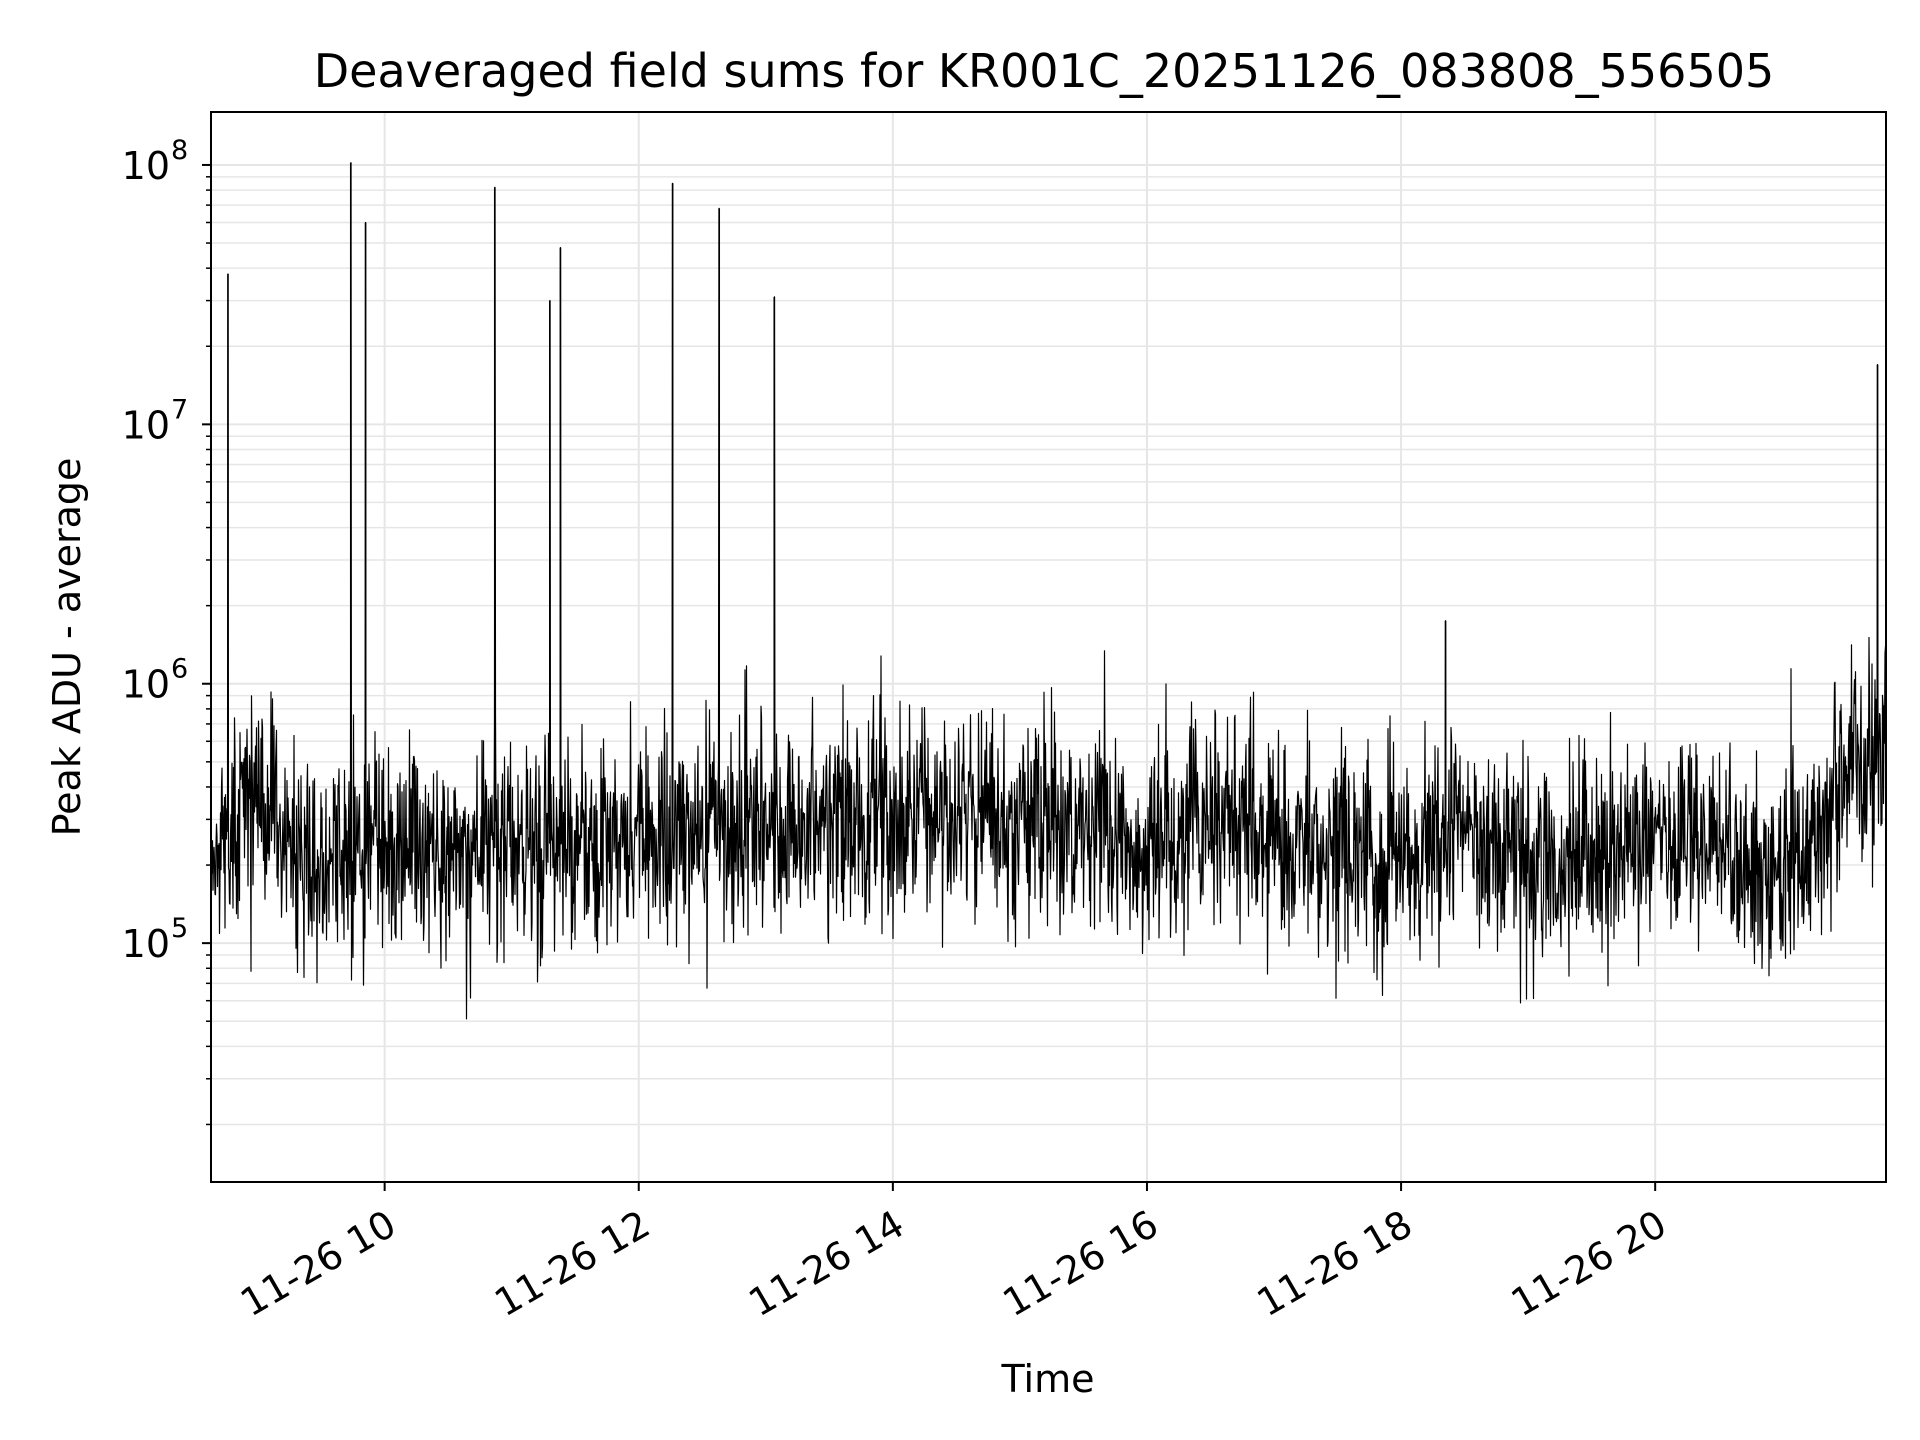 The width and height of the screenshot is (1920, 1440). Describe the element at coordinates (179, 150) in the screenshot. I see `y-tick-label-exponent: 8` at that location.